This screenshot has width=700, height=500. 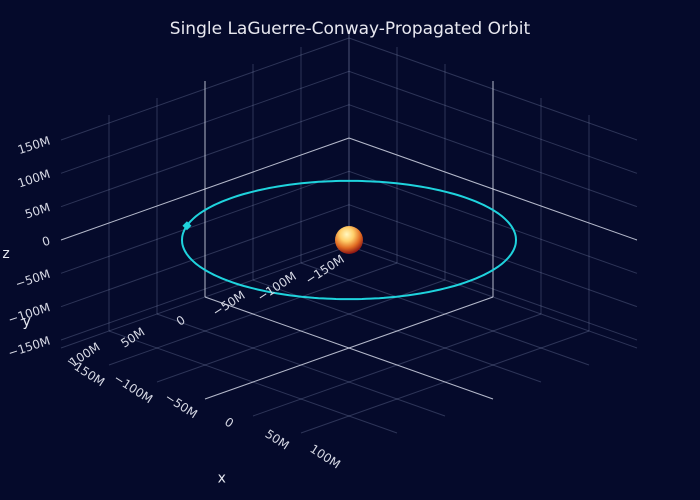 I want to click on y-tick-label: −150M, so click(x=325, y=269).